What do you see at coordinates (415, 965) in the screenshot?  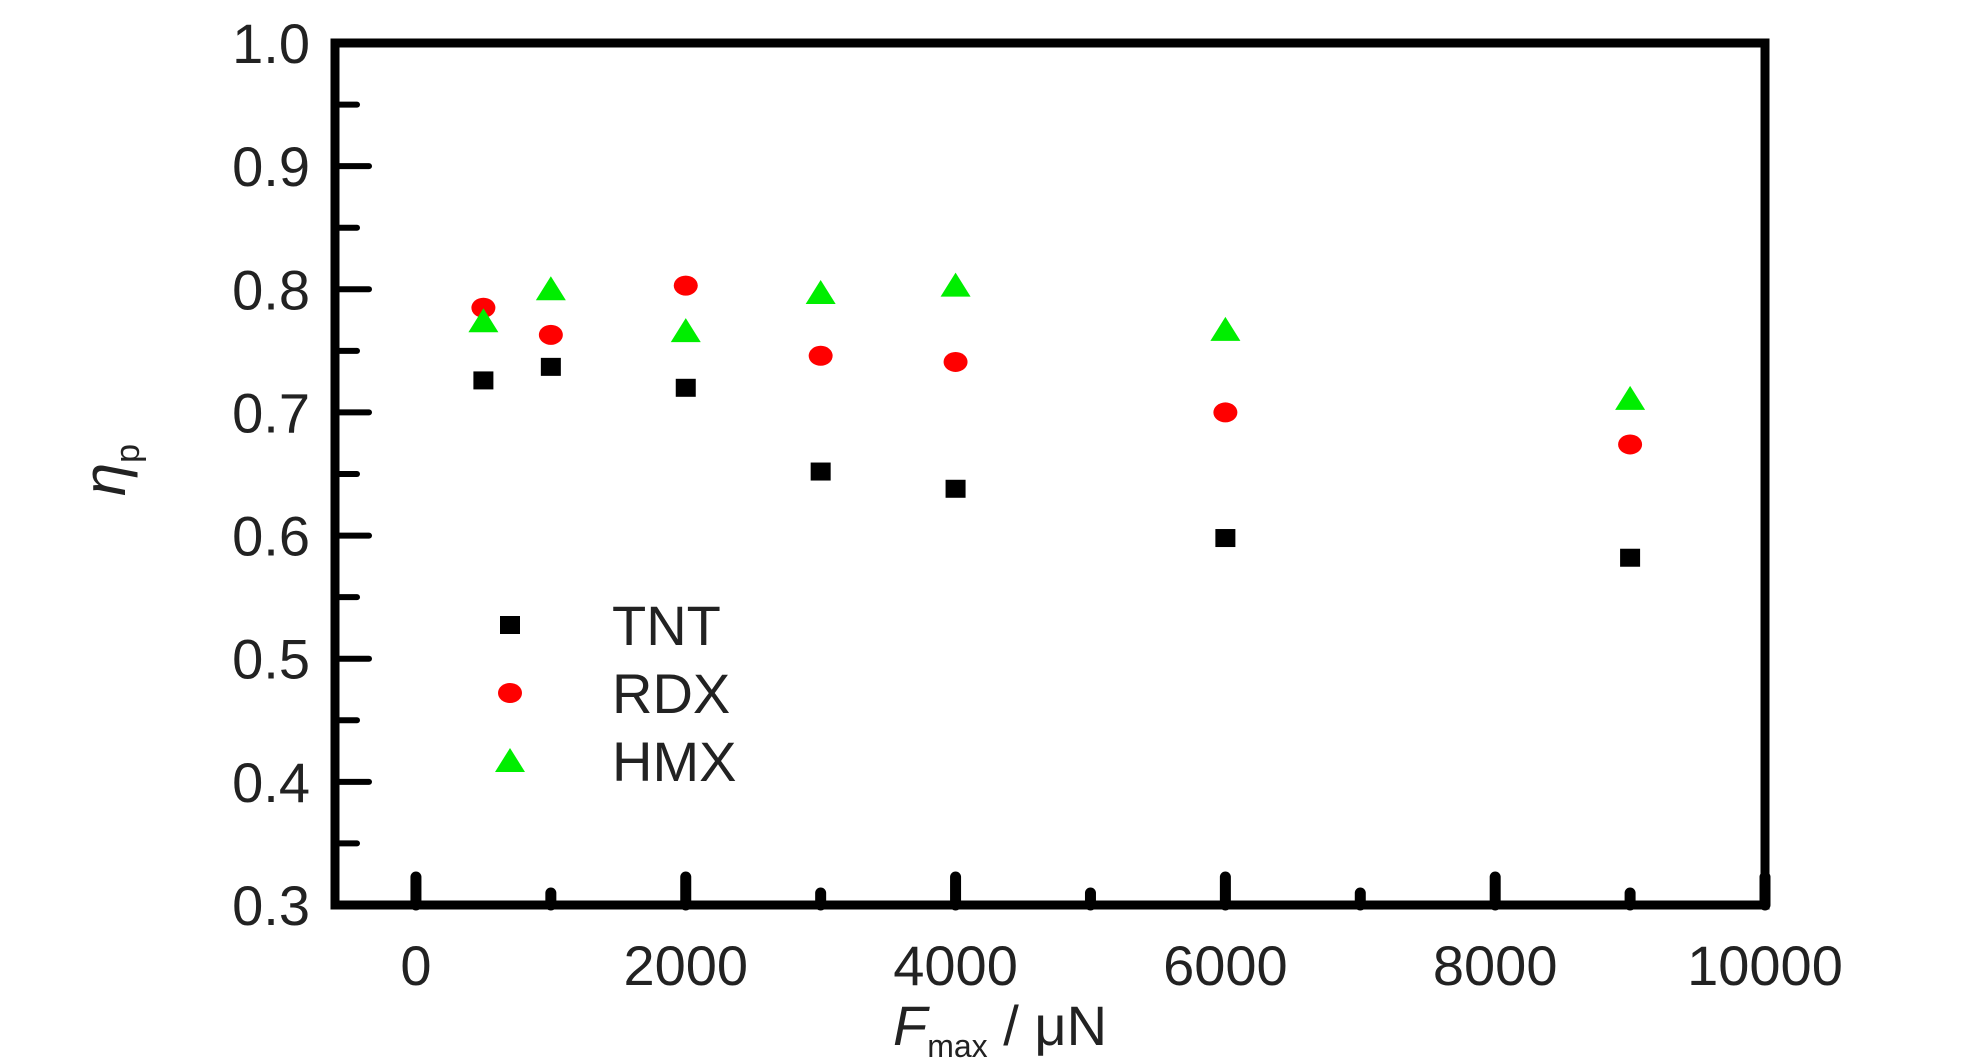 I see `x-tick-label: 0` at bounding box center [415, 965].